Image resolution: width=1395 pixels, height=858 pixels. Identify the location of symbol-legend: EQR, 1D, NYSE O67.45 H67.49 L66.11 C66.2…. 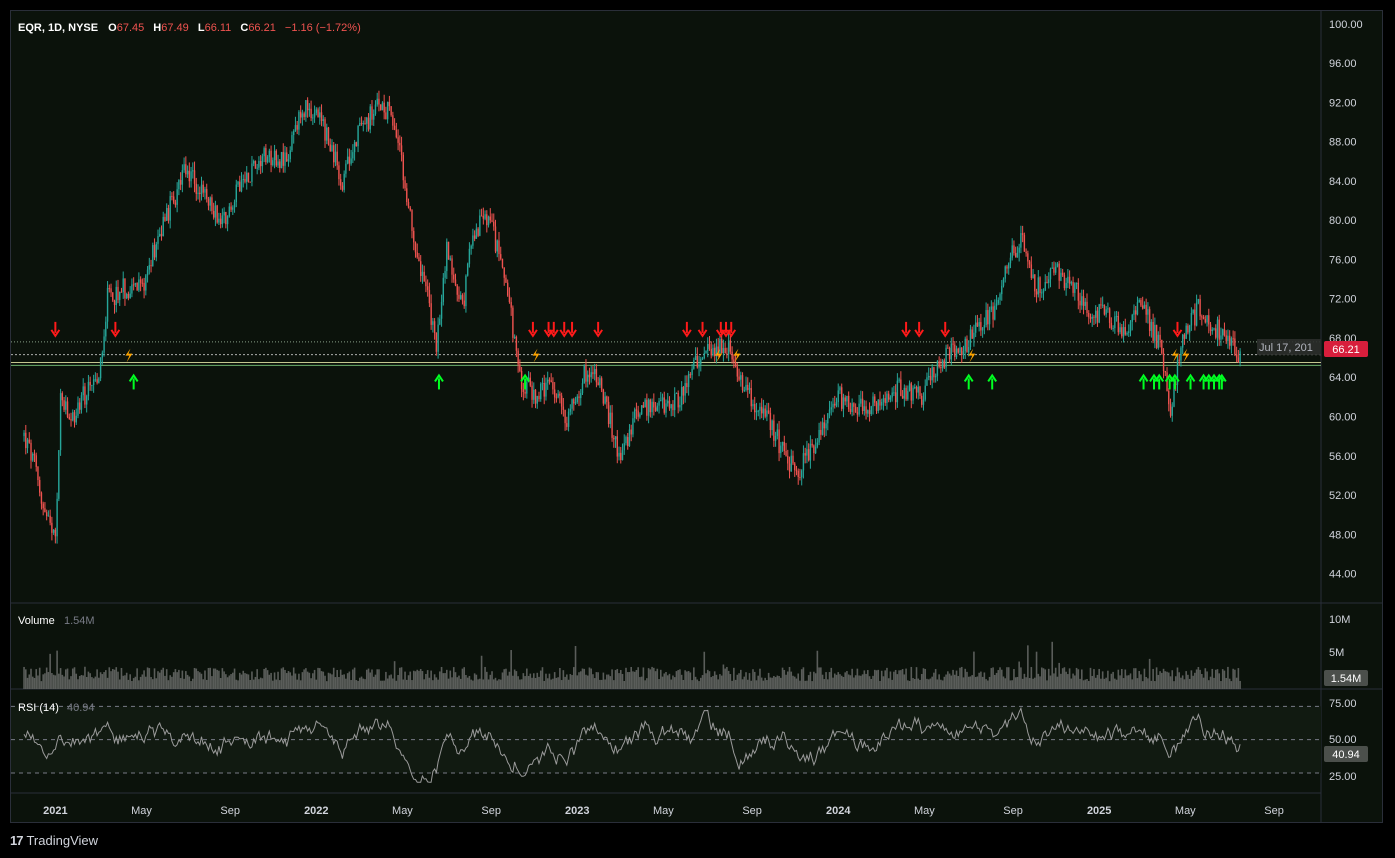
(189, 28).